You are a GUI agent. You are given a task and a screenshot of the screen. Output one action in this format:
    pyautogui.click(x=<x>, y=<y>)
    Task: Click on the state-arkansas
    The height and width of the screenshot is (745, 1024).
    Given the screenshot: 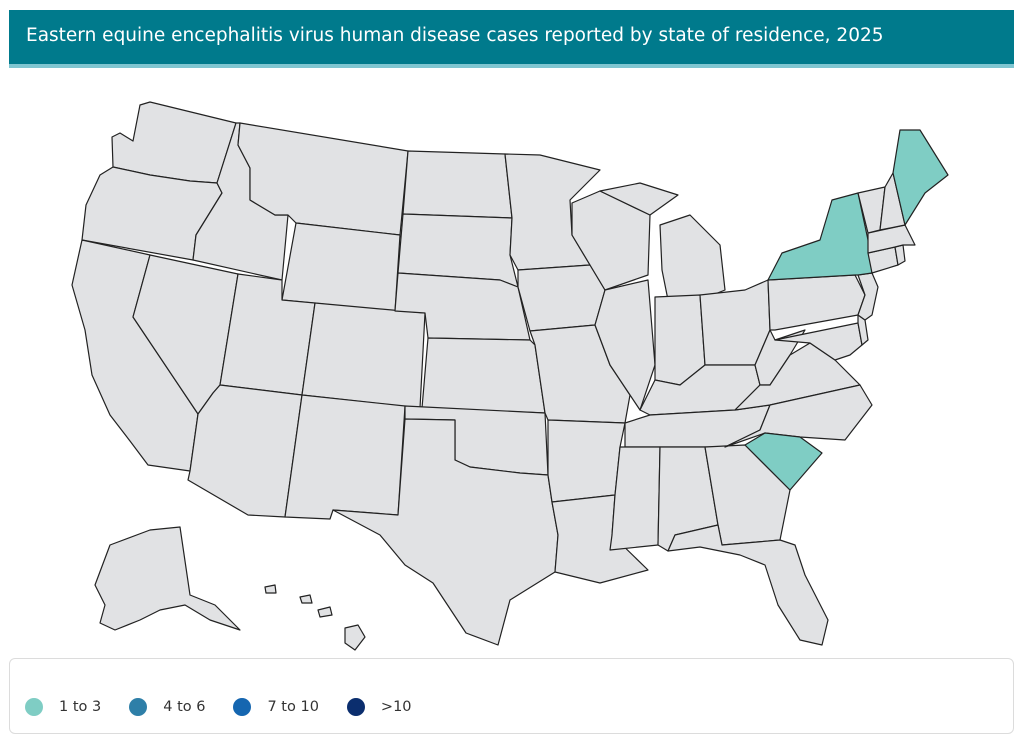 What is the action you would take?
    pyautogui.click(x=586, y=461)
    